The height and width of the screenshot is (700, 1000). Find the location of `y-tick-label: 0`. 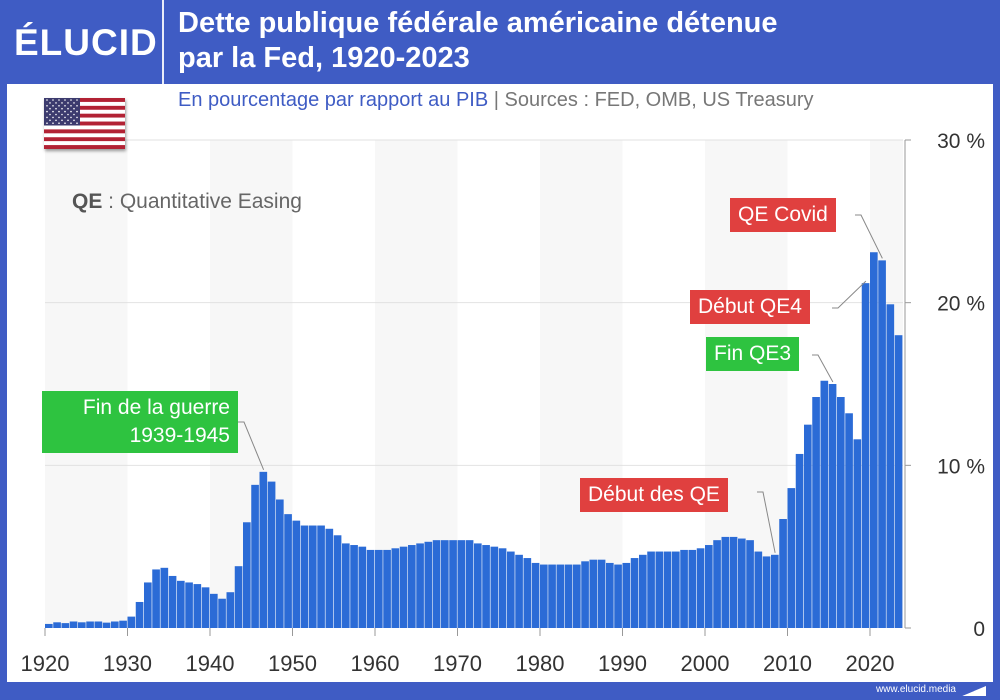

y-tick-label: 0 is located at coordinates (979, 629).